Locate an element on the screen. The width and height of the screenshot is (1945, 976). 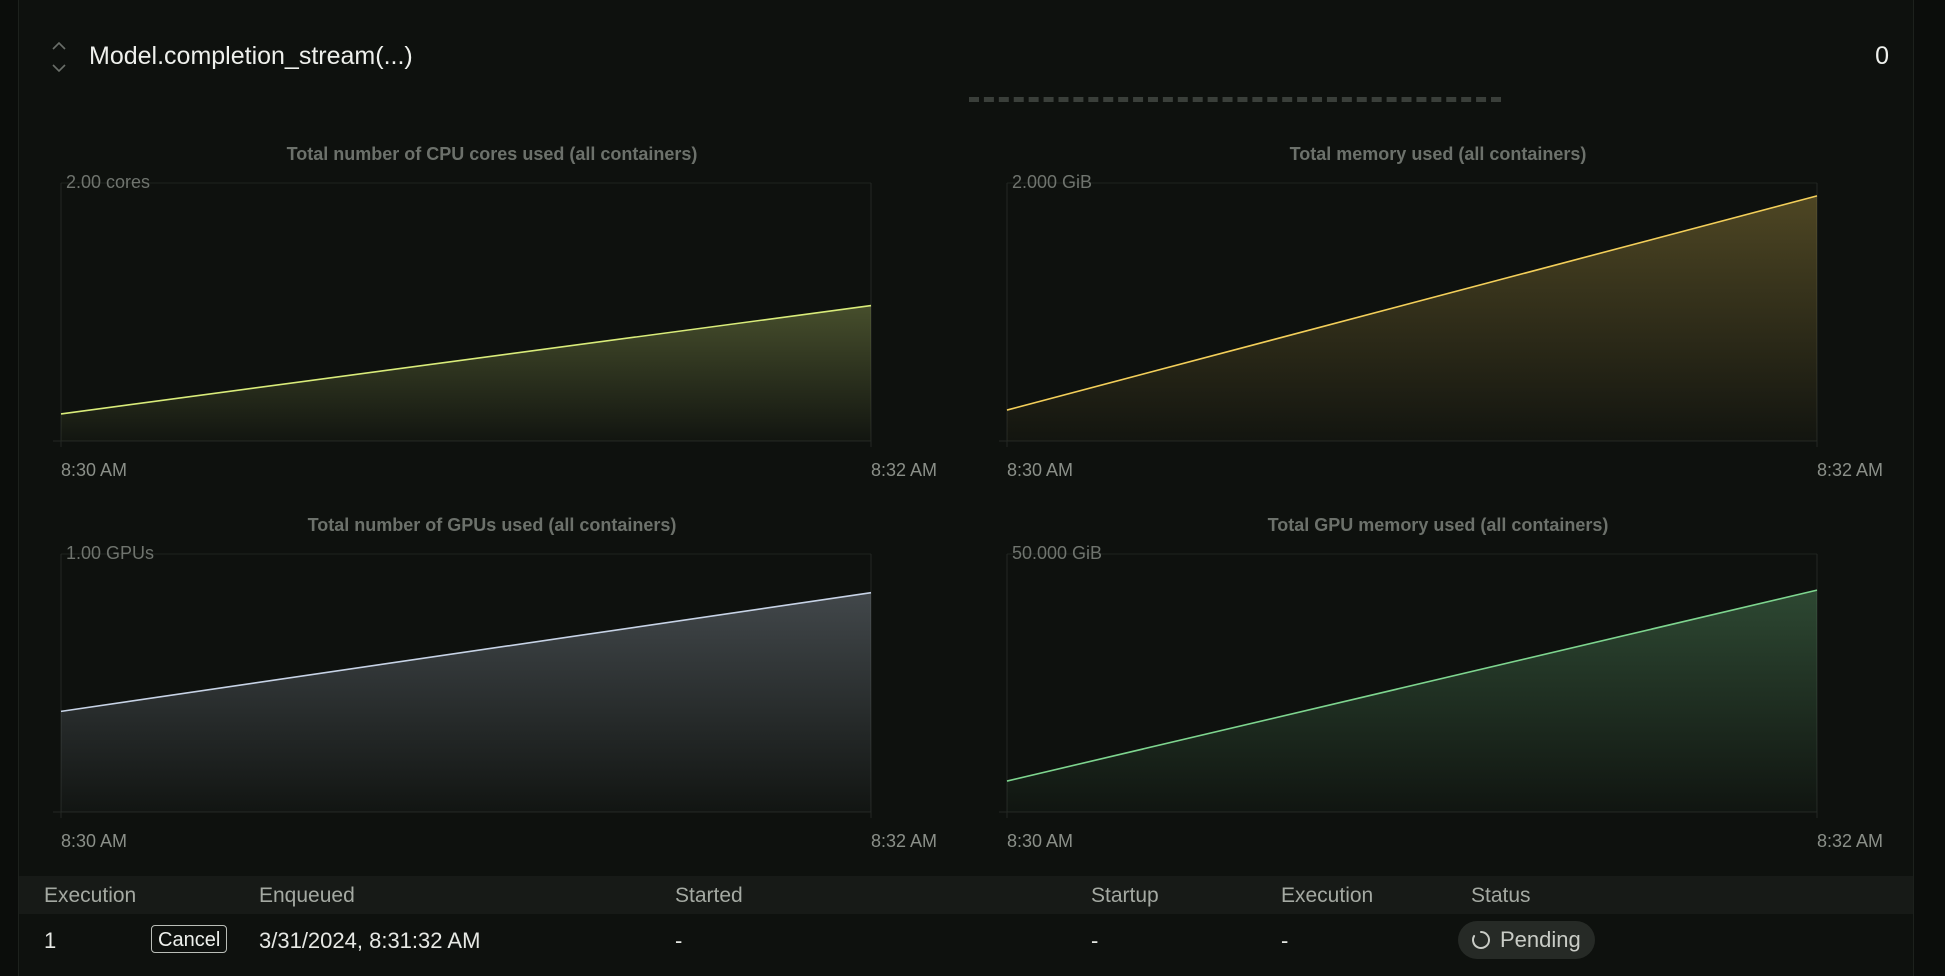
spinner-icon is located at coordinates (1481, 939).